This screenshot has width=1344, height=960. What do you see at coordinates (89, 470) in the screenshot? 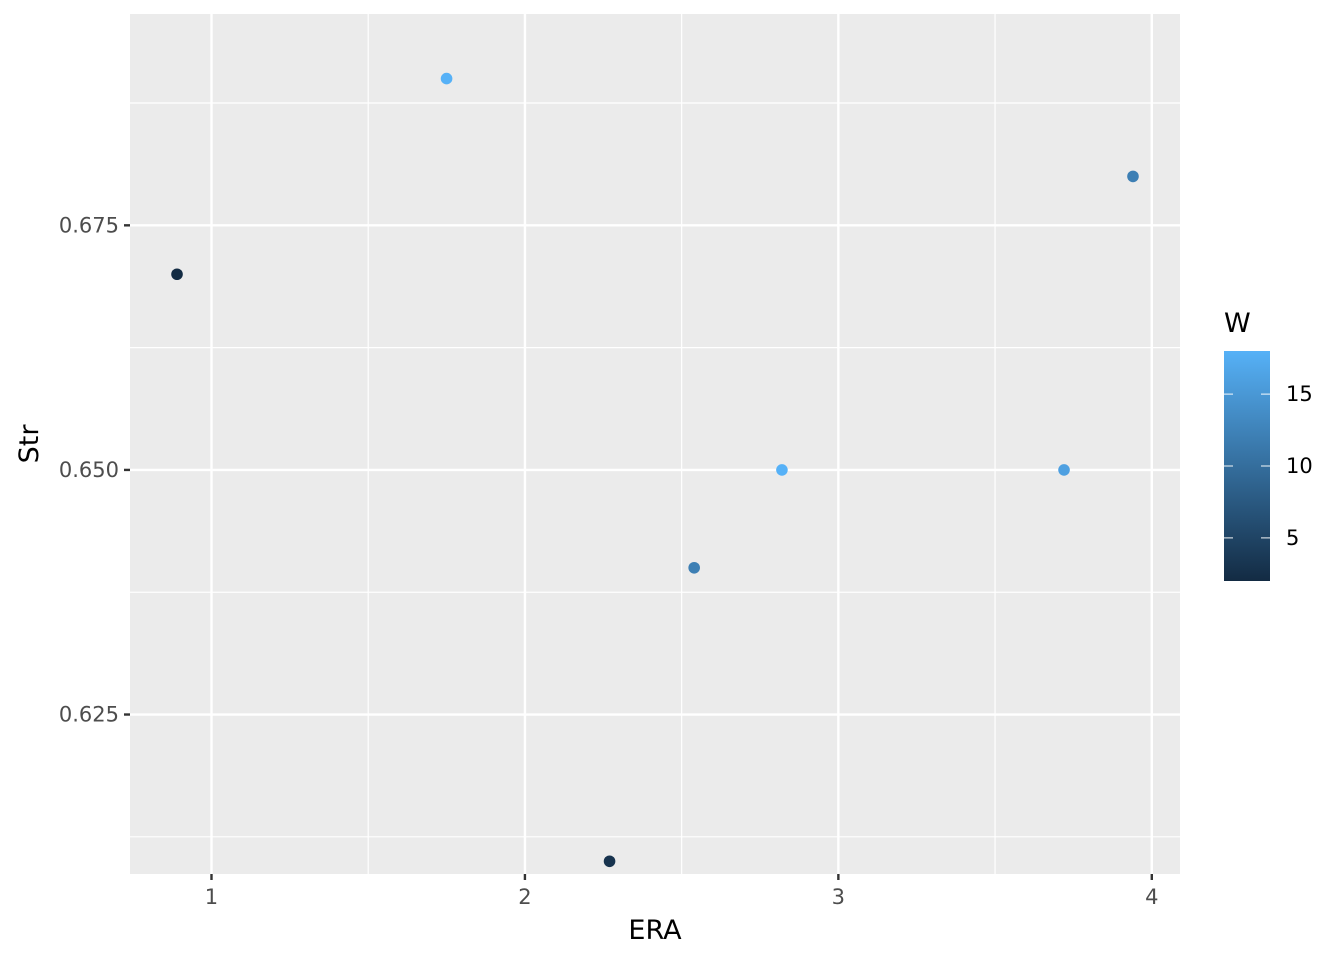
I see `y-tick-label: 0.650` at bounding box center [89, 470].